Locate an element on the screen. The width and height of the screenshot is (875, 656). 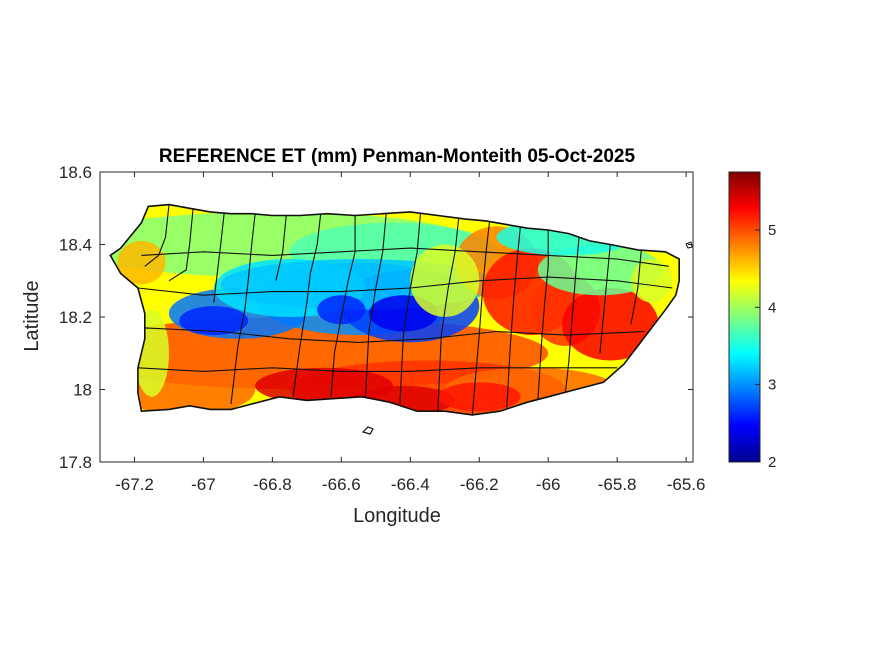
colorbar is located at coordinates (744, 317).